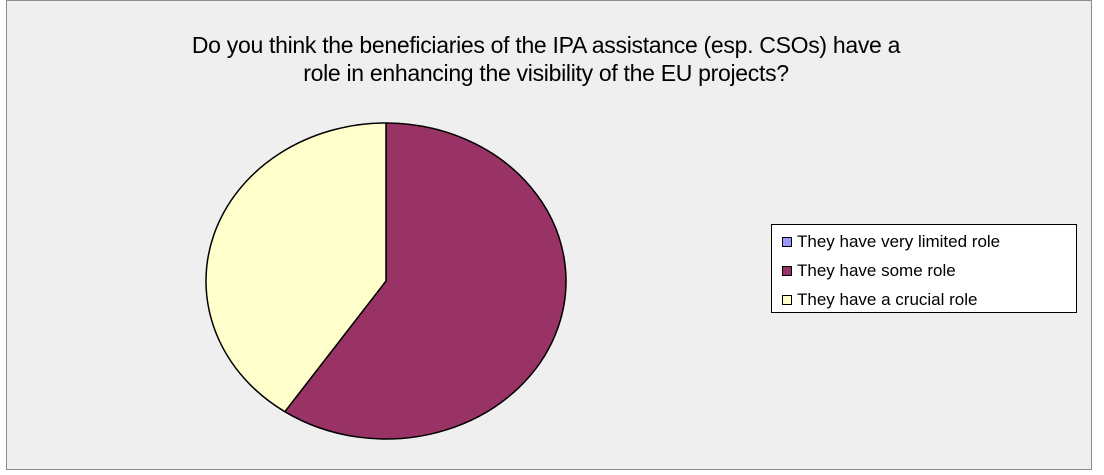 The width and height of the screenshot is (1104, 475). I want to click on legend-label: They have some role, so click(876, 270).